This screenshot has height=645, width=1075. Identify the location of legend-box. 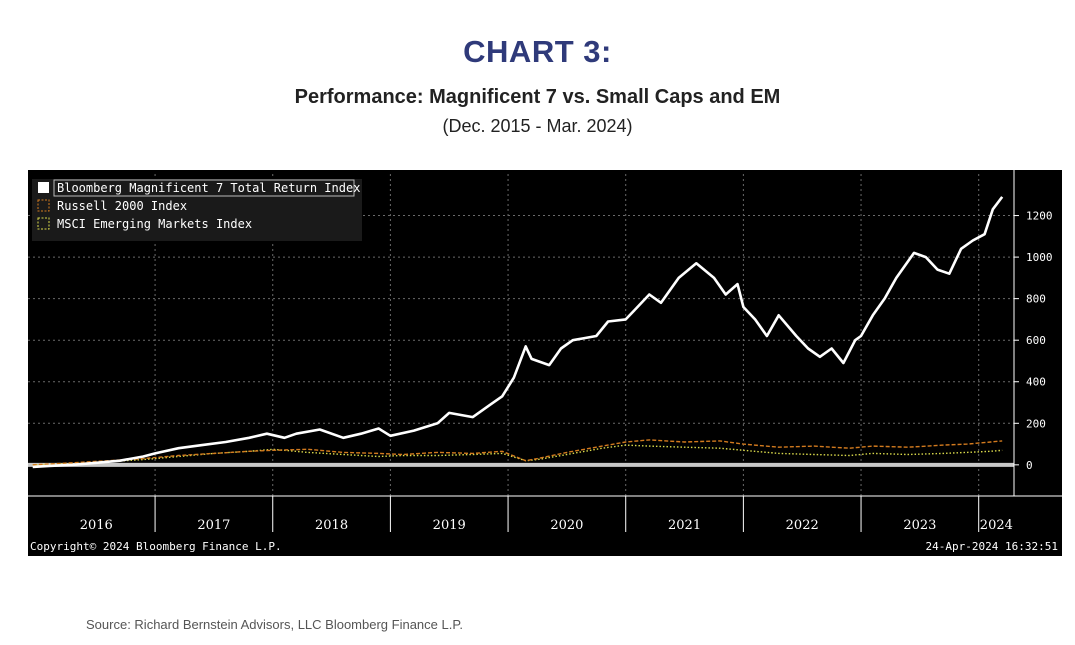
(197, 210).